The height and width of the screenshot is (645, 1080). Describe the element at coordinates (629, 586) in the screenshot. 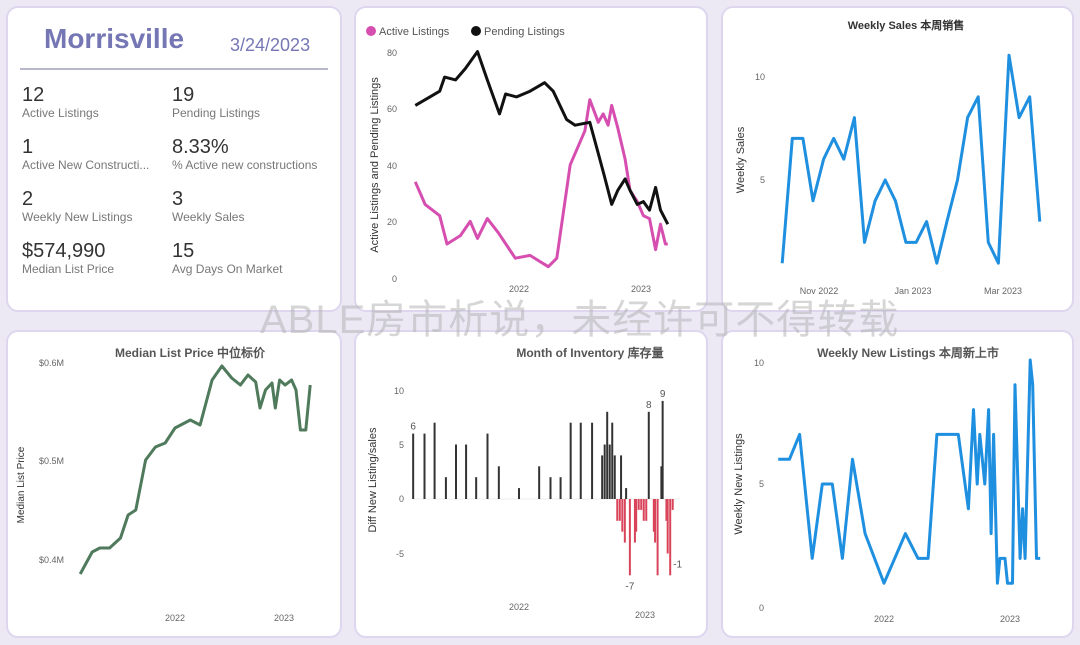

I see `data-label: -7` at that location.